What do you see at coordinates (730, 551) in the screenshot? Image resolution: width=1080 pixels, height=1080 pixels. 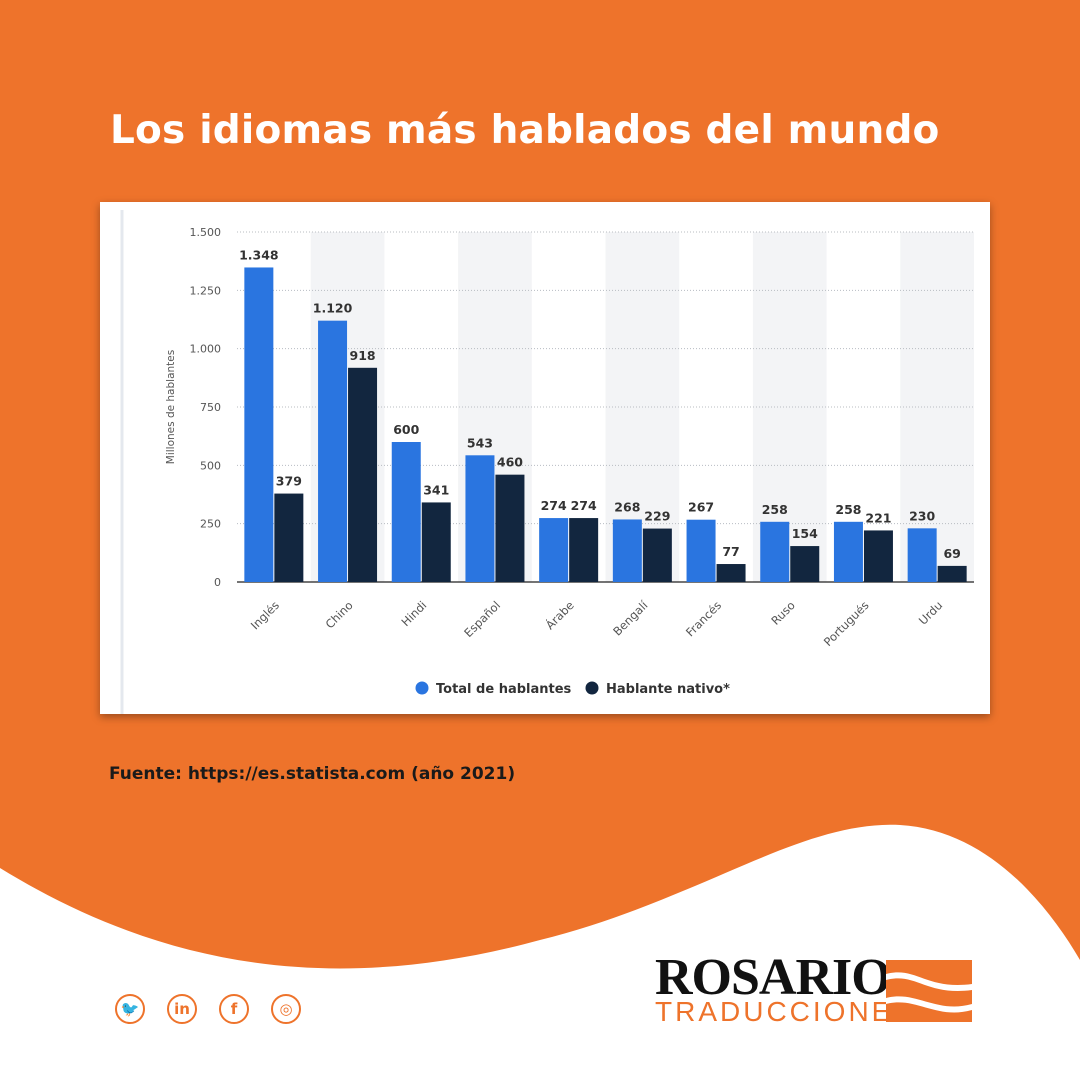 I see `data-label: 77` at bounding box center [730, 551].